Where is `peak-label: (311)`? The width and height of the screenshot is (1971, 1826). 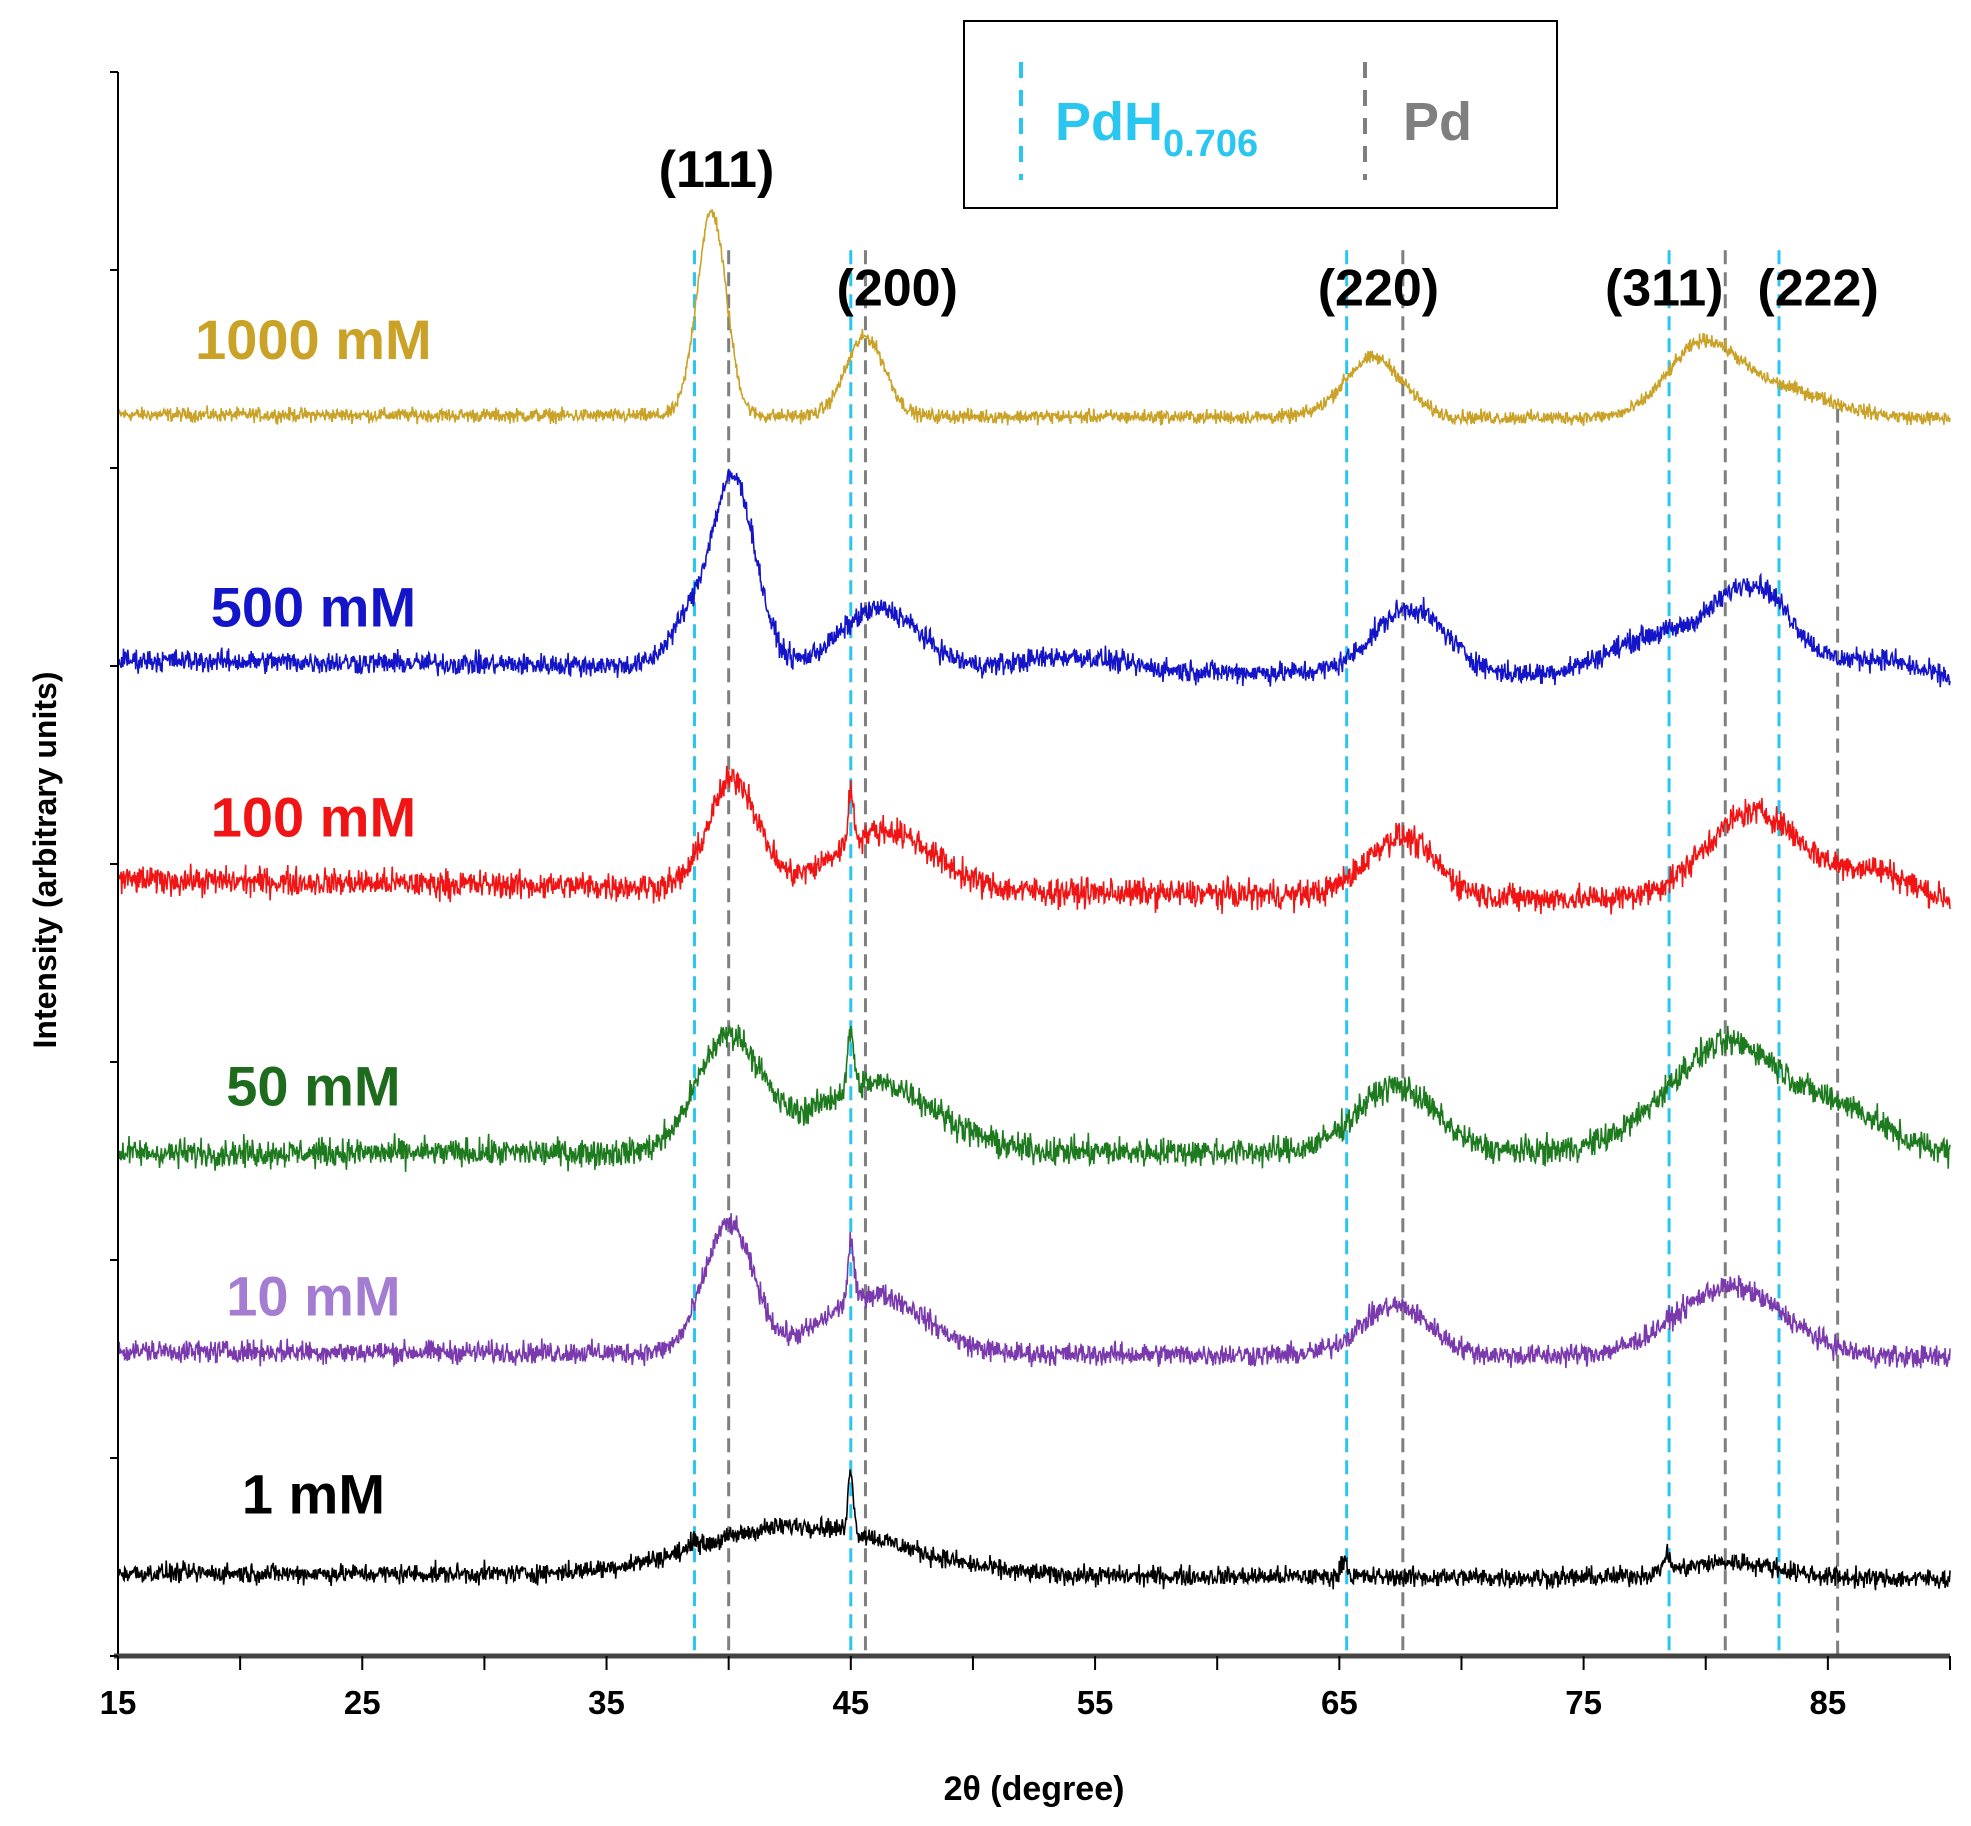
peak-label: (311) is located at coordinates (1664, 289).